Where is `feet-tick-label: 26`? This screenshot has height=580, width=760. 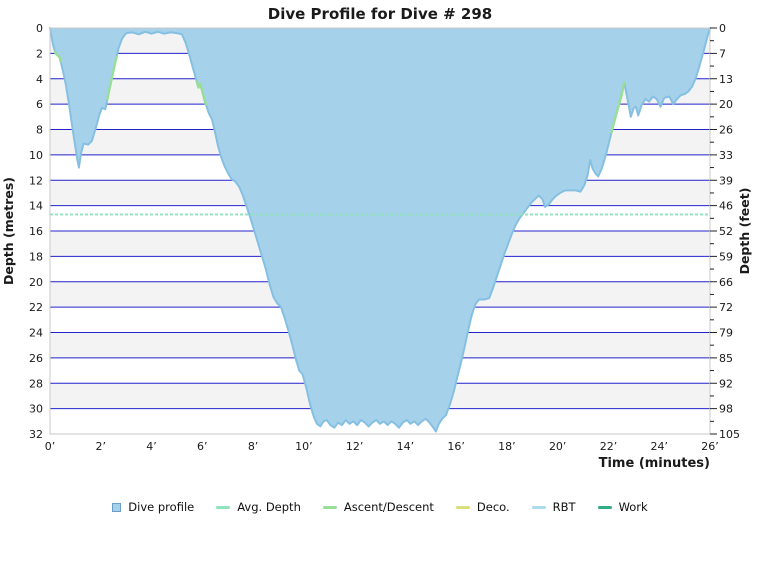
feet-tick-label: 26 is located at coordinates (726, 130).